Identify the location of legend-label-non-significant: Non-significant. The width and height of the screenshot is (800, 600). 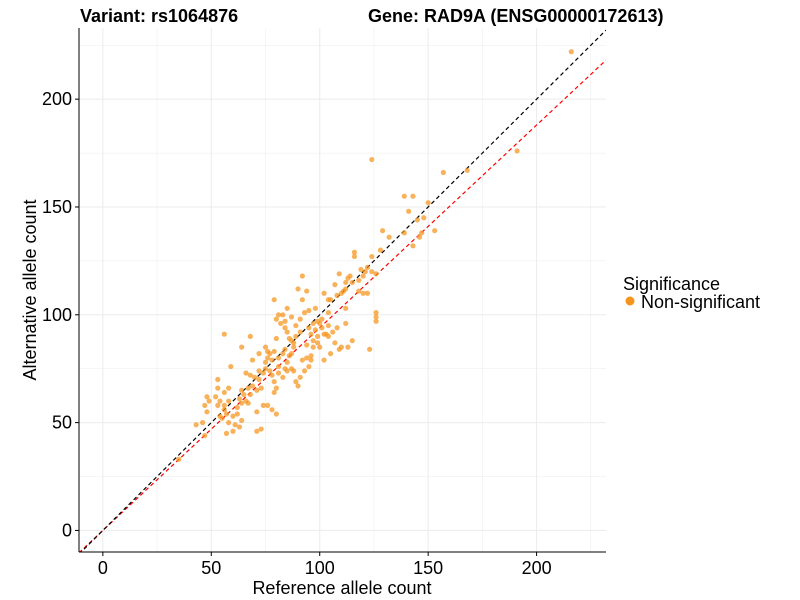
(700, 302).